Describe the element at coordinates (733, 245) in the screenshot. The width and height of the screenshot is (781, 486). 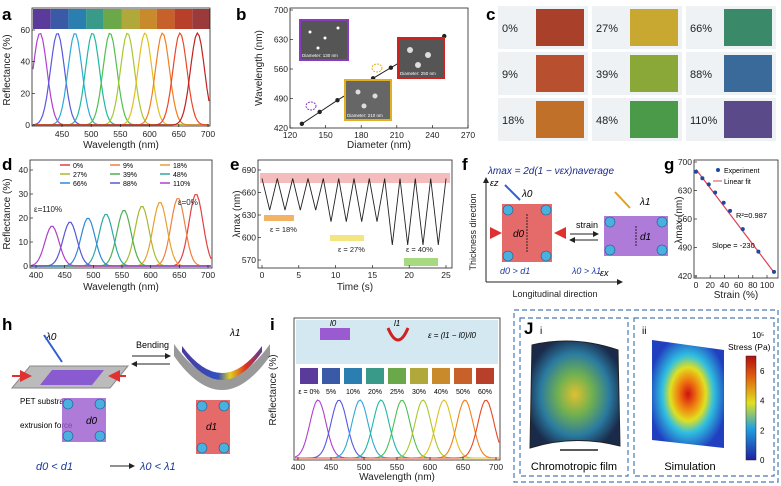
I see `slope-label: Slope = -230` at that location.